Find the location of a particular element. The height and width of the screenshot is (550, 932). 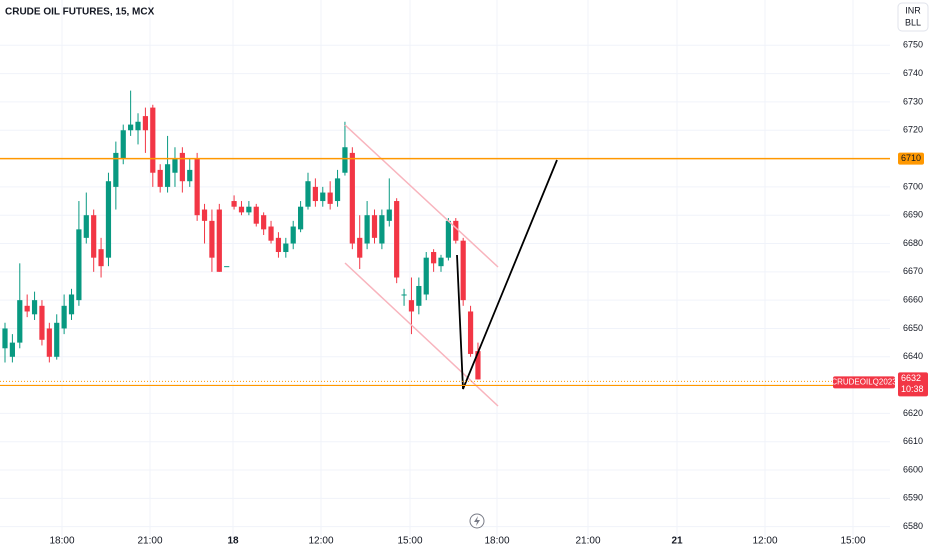

y-tick-label: 6640 is located at coordinates (913, 356).